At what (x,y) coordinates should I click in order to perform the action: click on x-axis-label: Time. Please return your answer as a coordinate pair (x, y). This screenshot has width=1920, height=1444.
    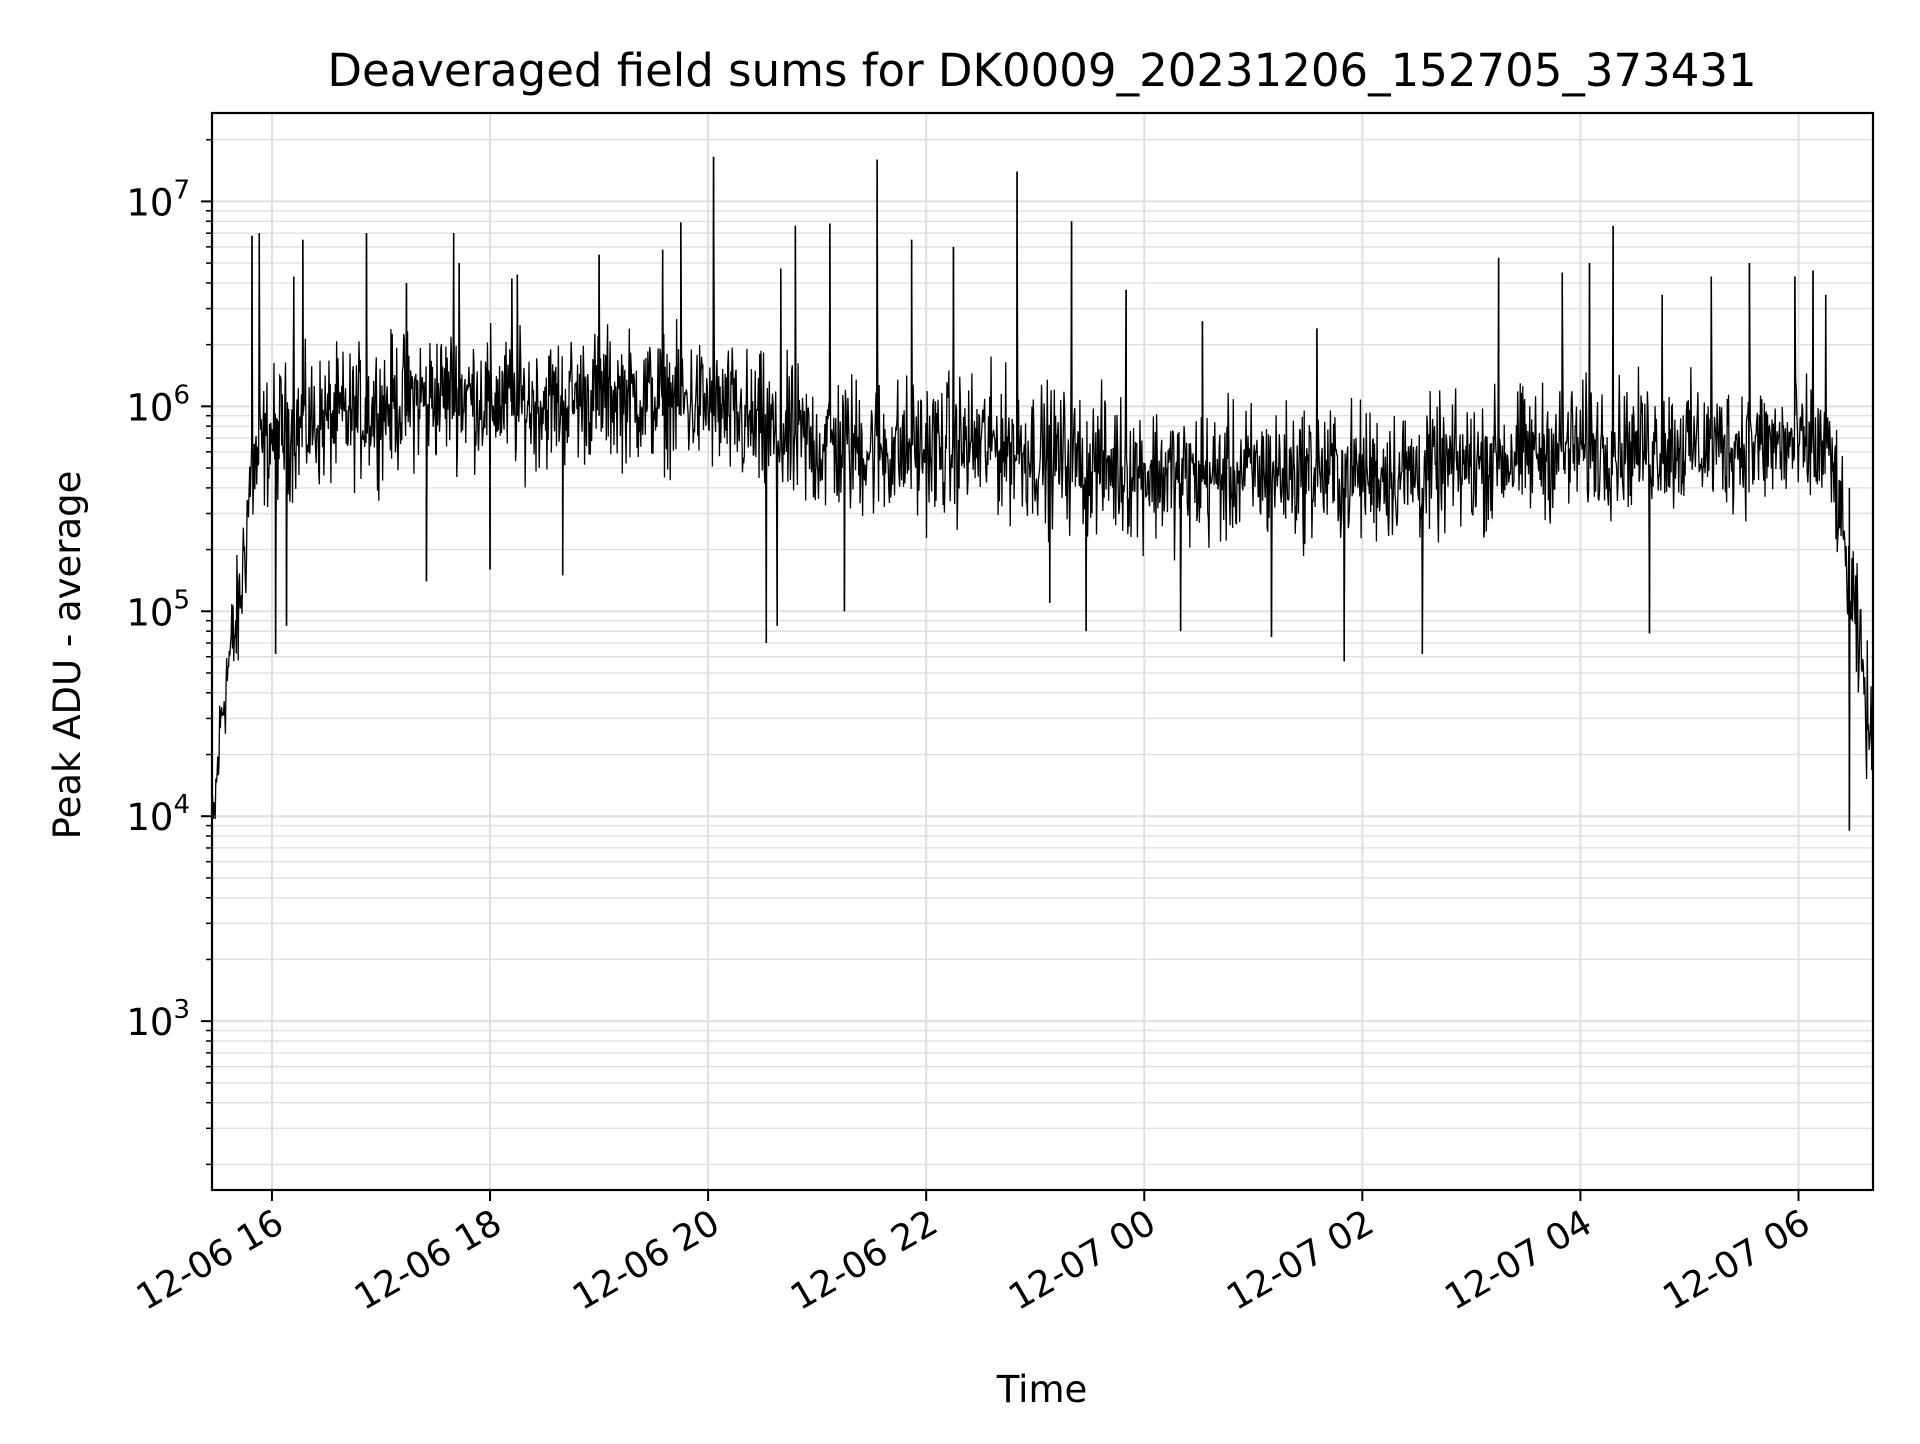
    Looking at the image, I should click on (1042, 1389).